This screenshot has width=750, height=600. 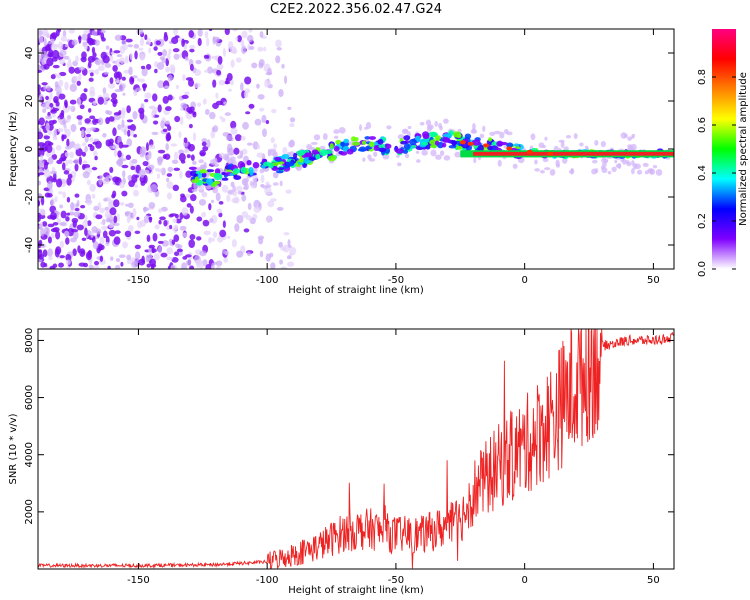 I want to click on colorbar-tick-label: 0.6, so click(x=702, y=125).